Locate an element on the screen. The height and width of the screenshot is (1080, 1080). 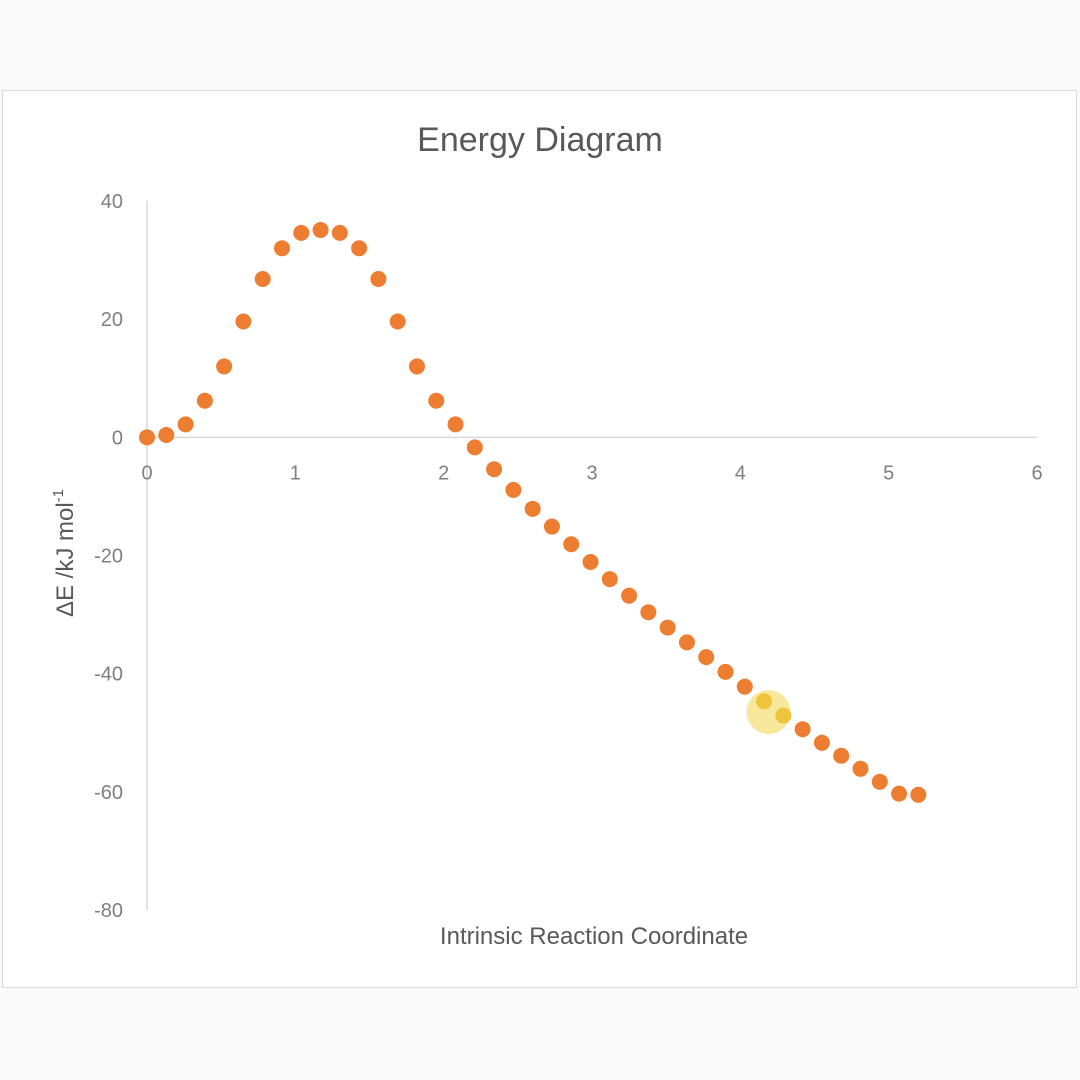
y-axis-title-main: ΔE /kJ mol is located at coordinates (65, 559).